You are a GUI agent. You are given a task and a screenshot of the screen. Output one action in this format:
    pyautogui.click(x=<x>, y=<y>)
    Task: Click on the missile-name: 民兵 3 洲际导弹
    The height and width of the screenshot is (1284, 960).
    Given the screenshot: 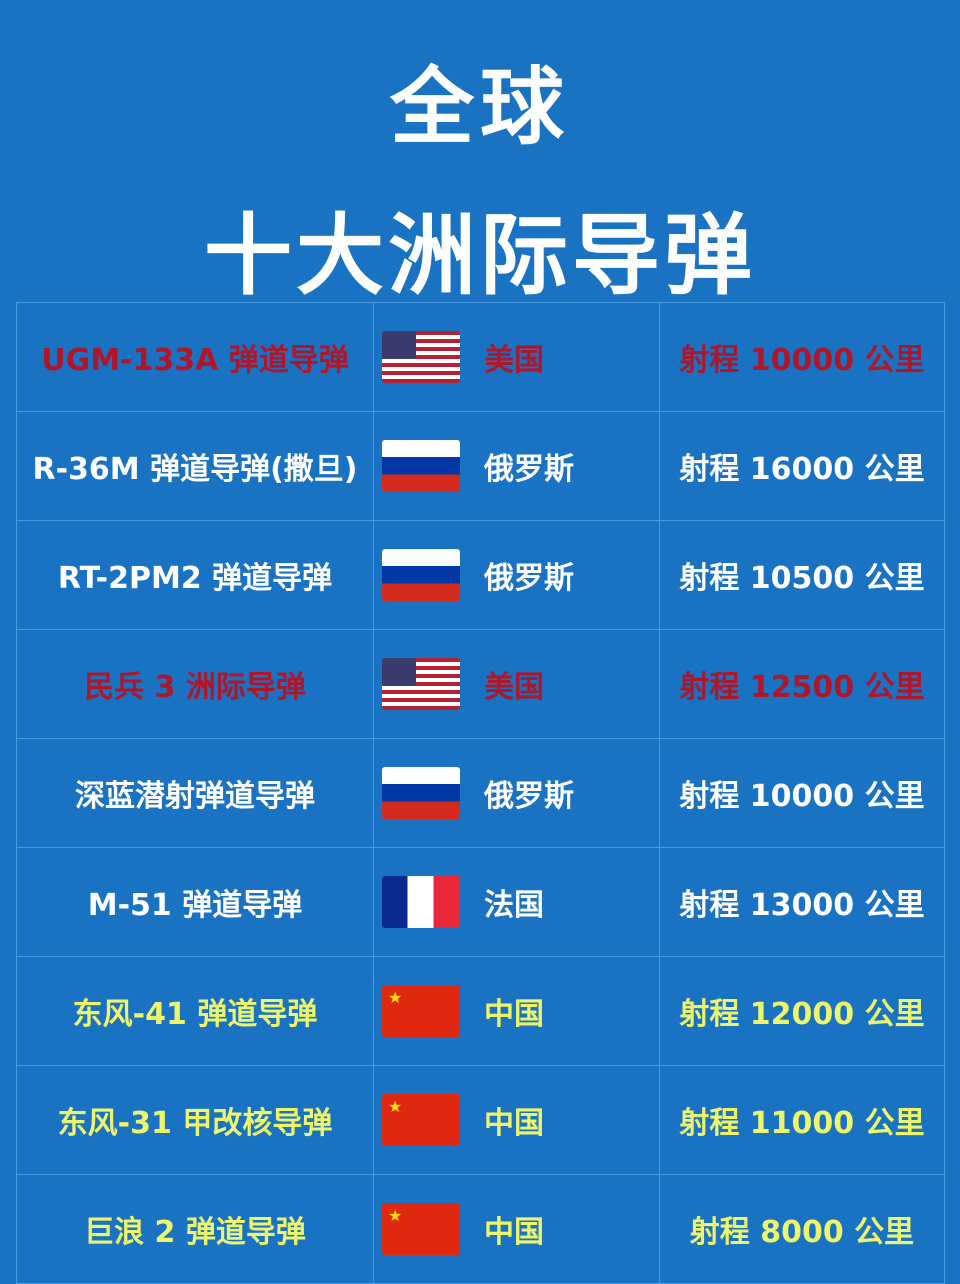 What is the action you would take?
    pyautogui.click(x=195, y=684)
    